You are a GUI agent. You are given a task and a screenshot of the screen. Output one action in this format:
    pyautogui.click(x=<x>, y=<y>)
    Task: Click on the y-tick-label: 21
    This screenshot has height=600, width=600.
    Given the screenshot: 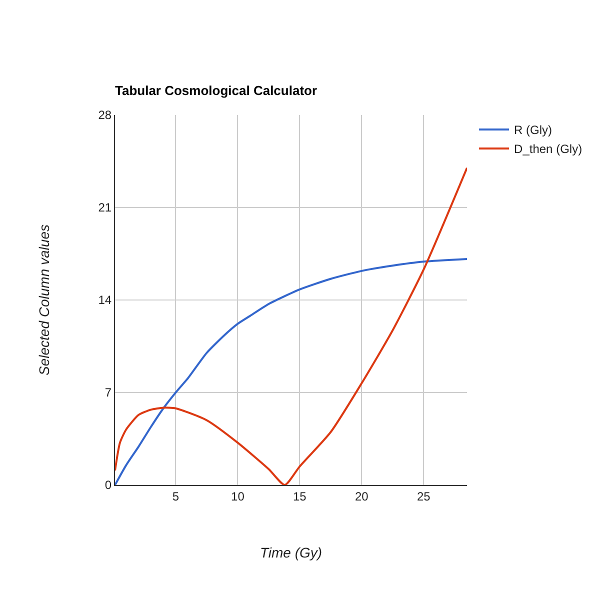 What is the action you would take?
    pyautogui.click(x=105, y=207)
    